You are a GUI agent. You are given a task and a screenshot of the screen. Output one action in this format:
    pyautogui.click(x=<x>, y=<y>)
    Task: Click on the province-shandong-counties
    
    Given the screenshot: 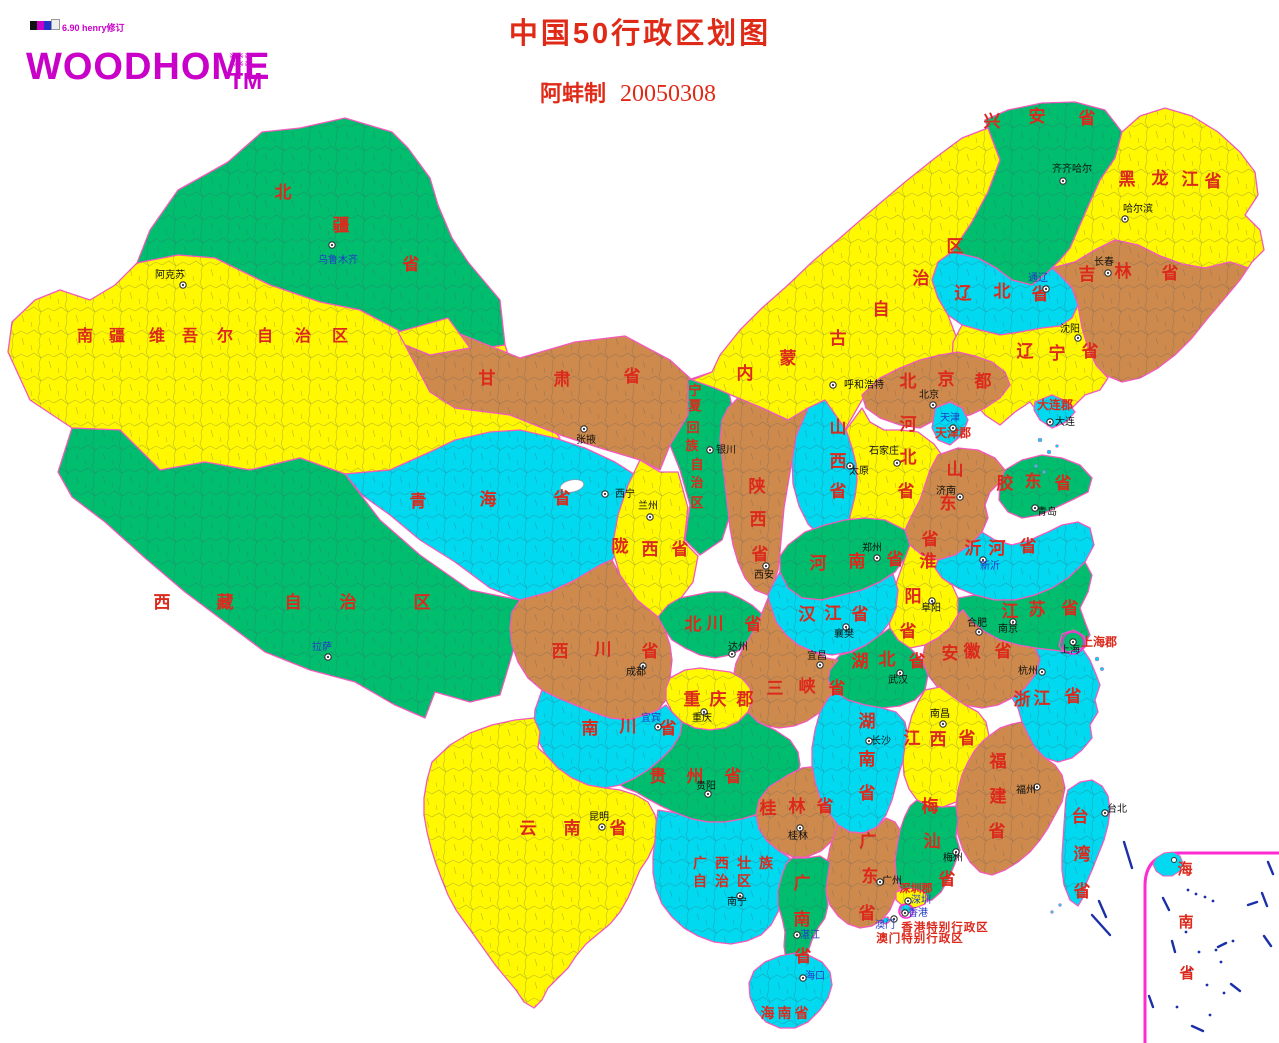 What is the action you would take?
    pyautogui.click(x=955, y=504)
    